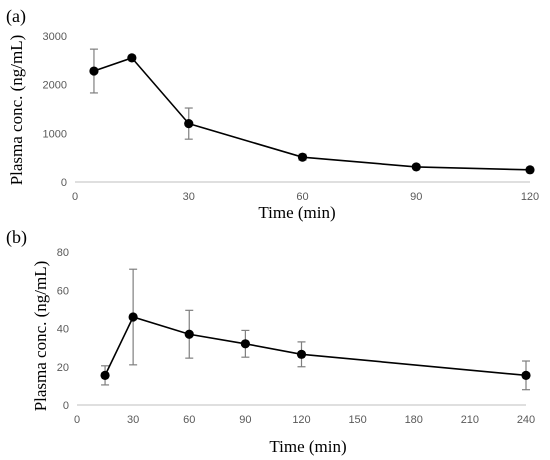 This screenshot has height=460, width=550. I want to click on panel-b-y-tick-label: 40, so click(63, 330).